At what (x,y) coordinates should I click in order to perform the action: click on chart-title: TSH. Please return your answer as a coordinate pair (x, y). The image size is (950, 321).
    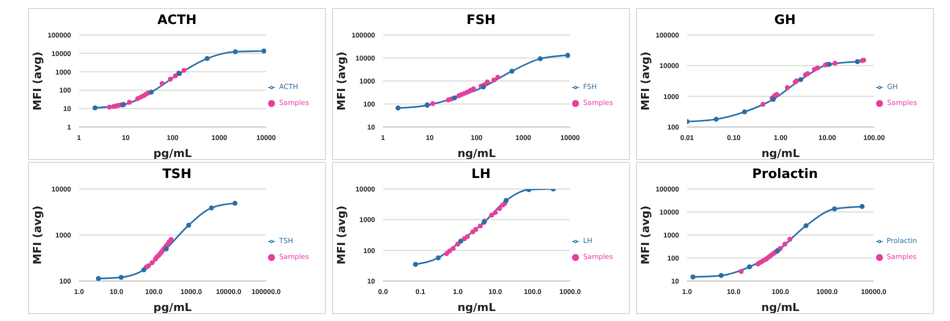
    Looking at the image, I should click on (177, 175).